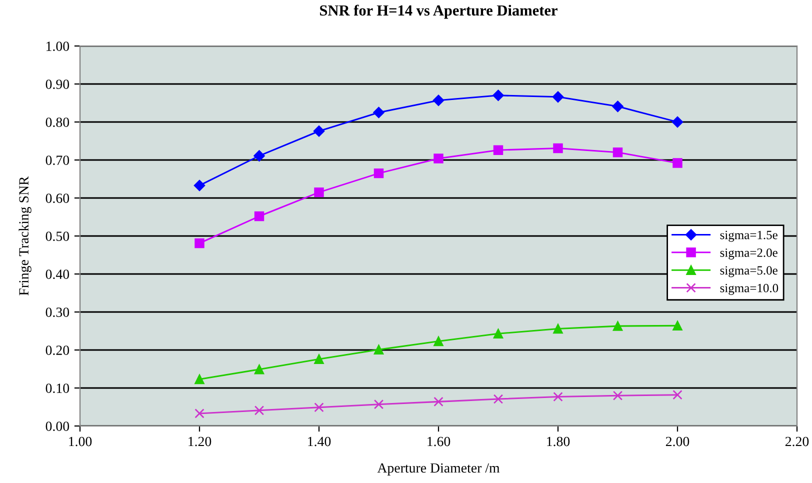  I want to click on x-tick-label: 1.80, so click(558, 441).